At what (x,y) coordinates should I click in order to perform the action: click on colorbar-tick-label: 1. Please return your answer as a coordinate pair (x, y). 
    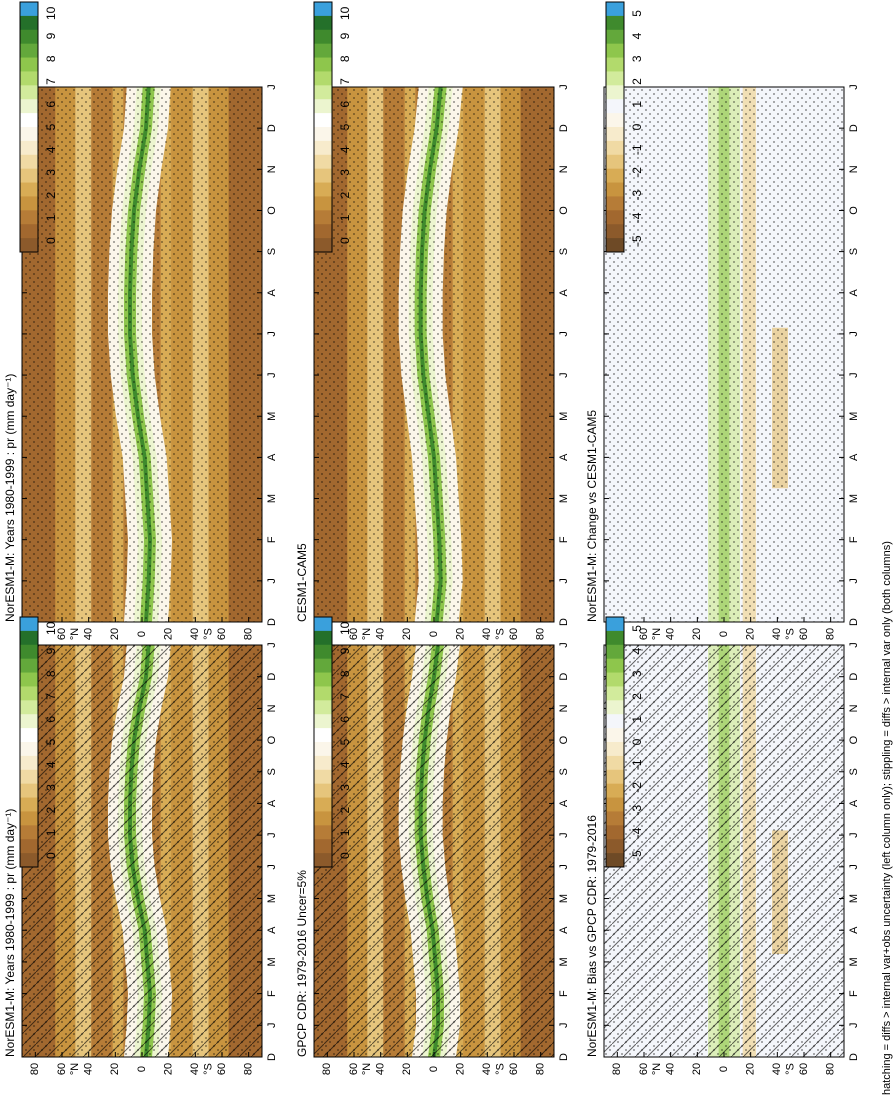
    Looking at the image, I should click on (51, 832).